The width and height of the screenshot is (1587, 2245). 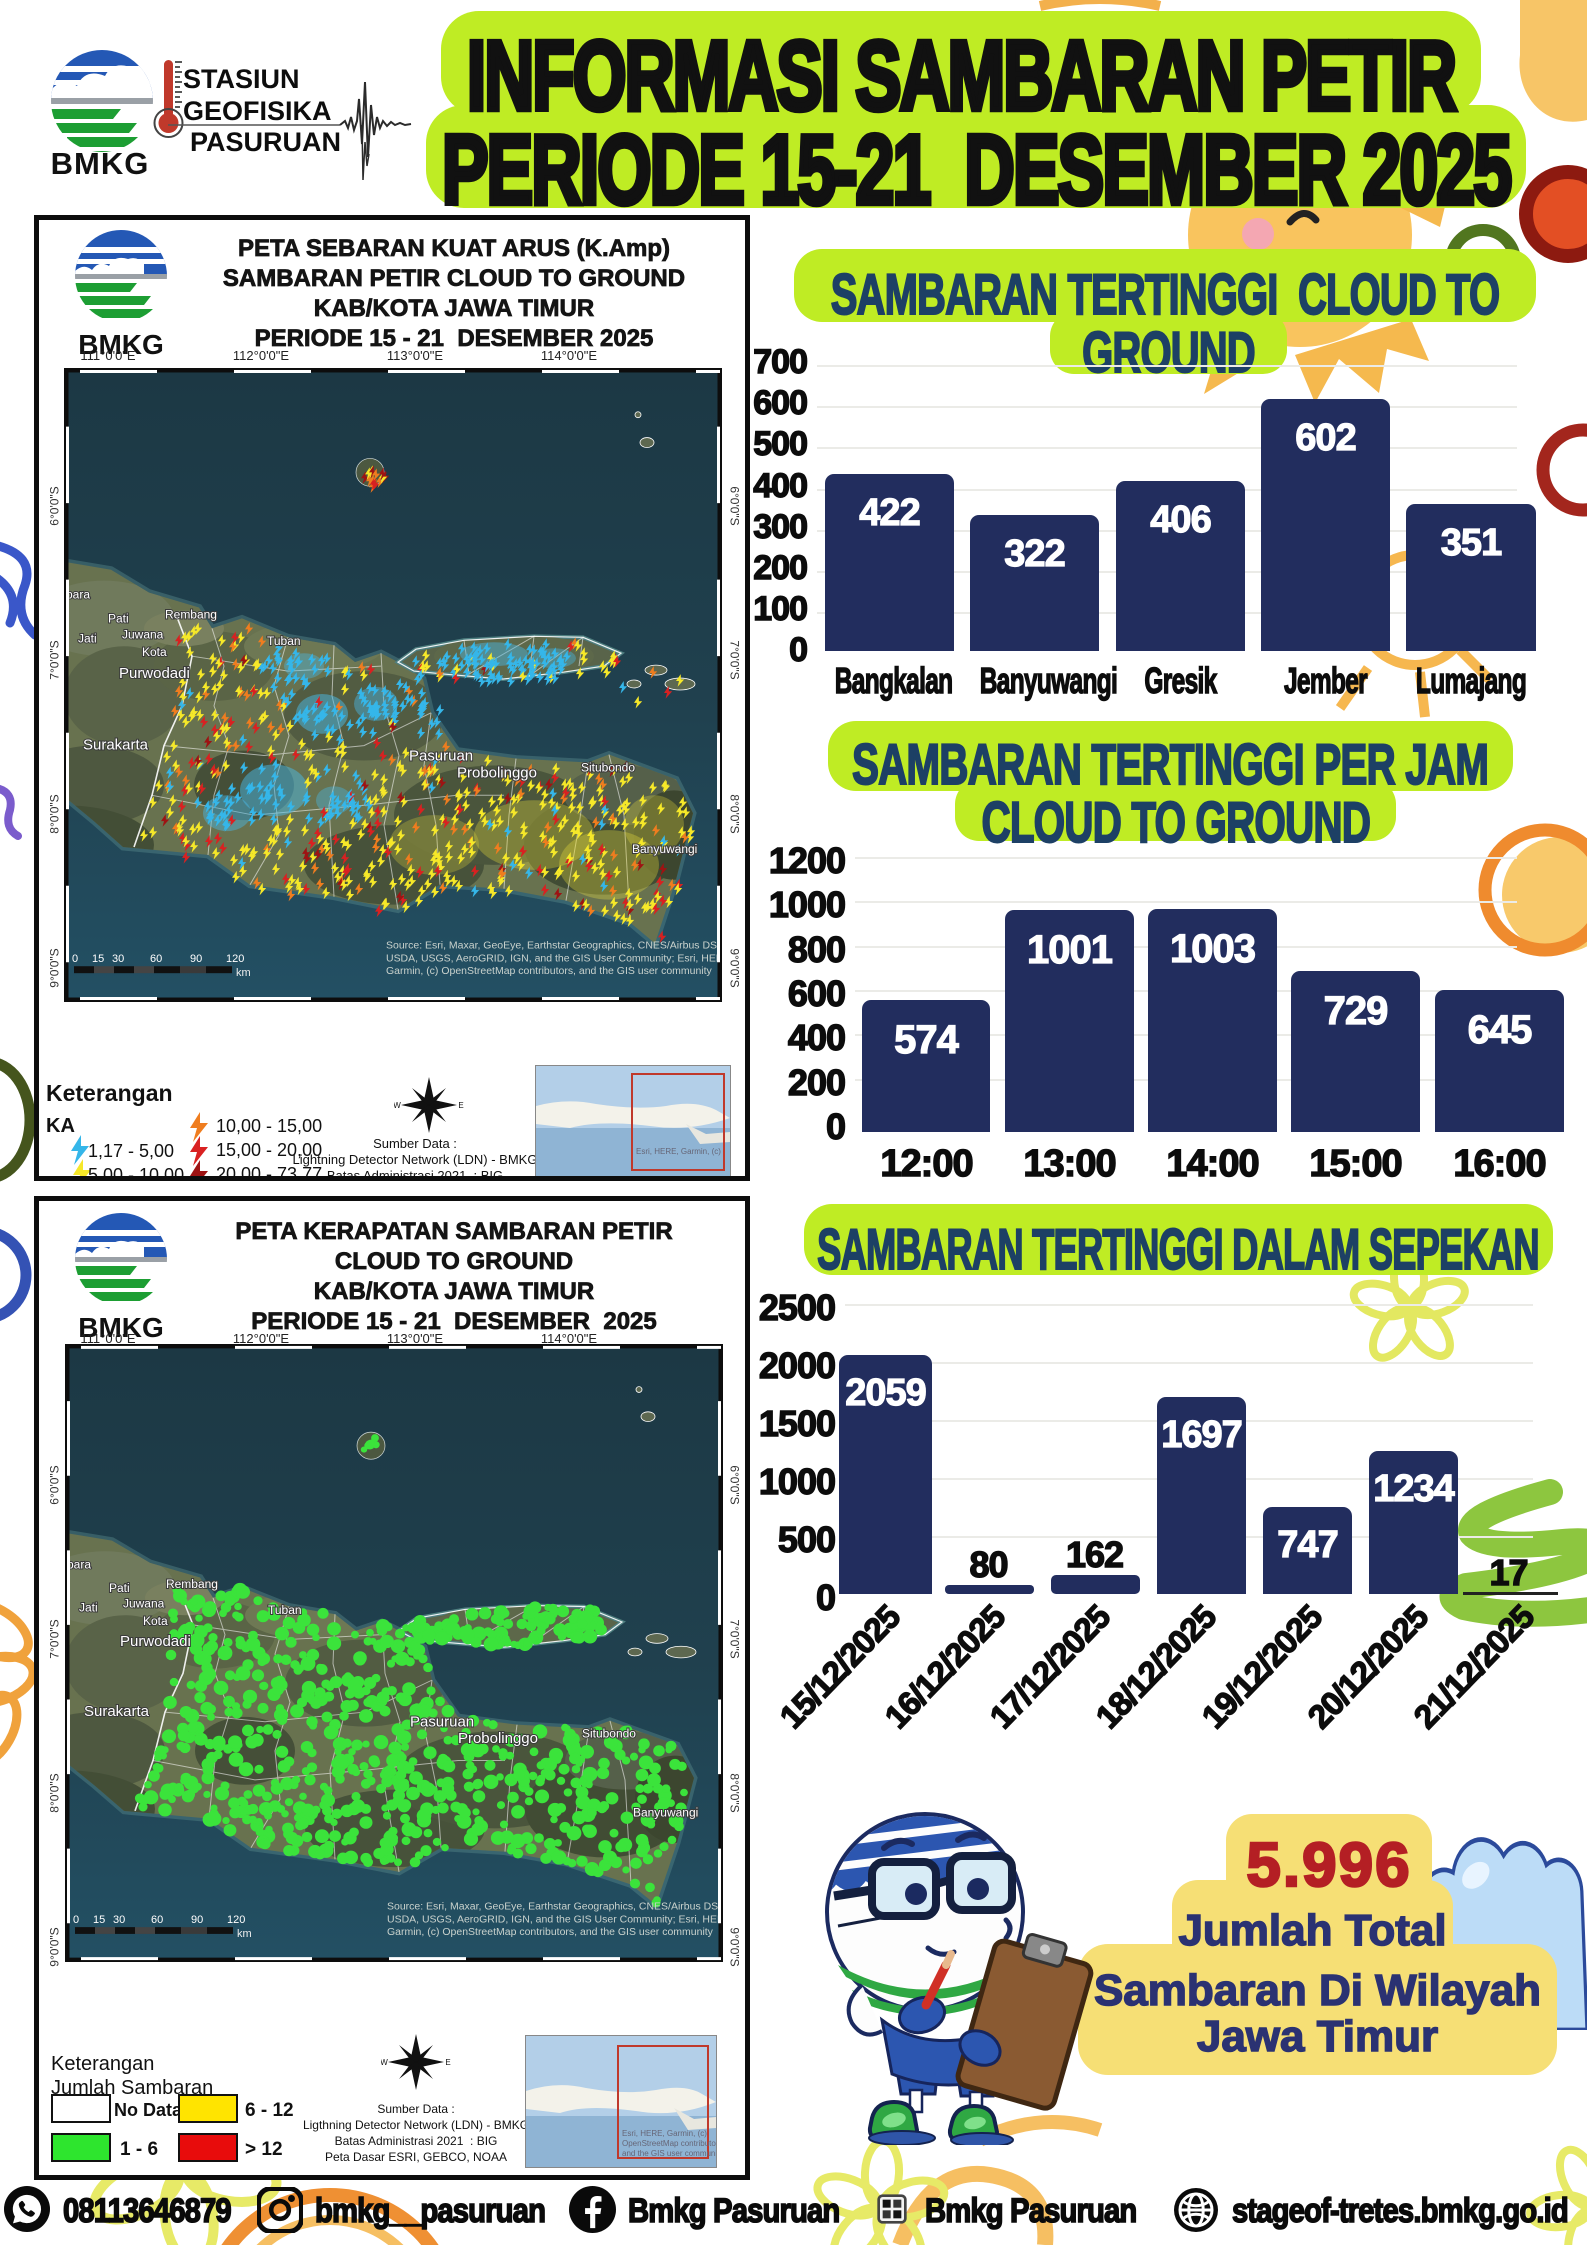 I want to click on svg-text: and the GIS user community, so click(x=669, y=2153).